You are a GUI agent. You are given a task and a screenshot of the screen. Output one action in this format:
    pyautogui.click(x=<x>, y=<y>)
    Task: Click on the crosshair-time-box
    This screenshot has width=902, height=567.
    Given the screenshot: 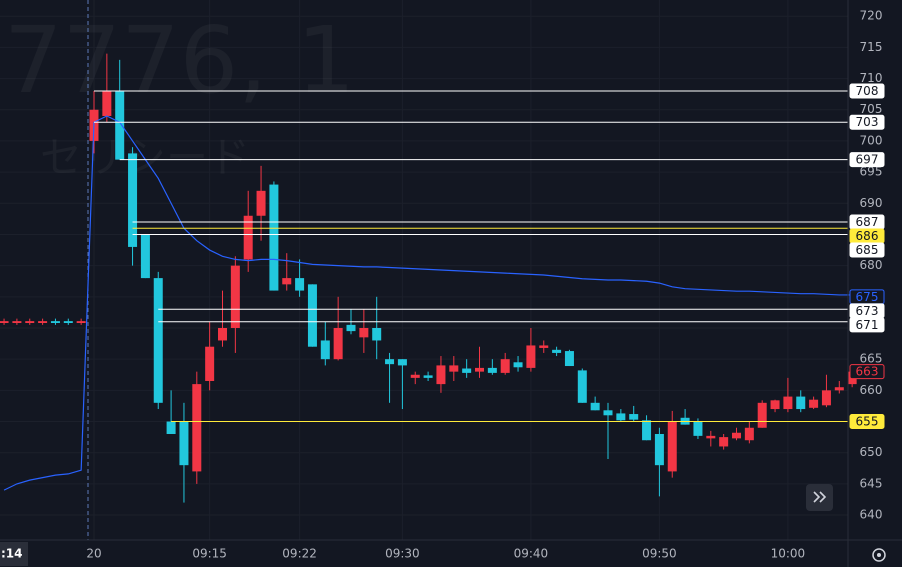 What is the action you would take?
    pyautogui.click(x=14, y=554)
    